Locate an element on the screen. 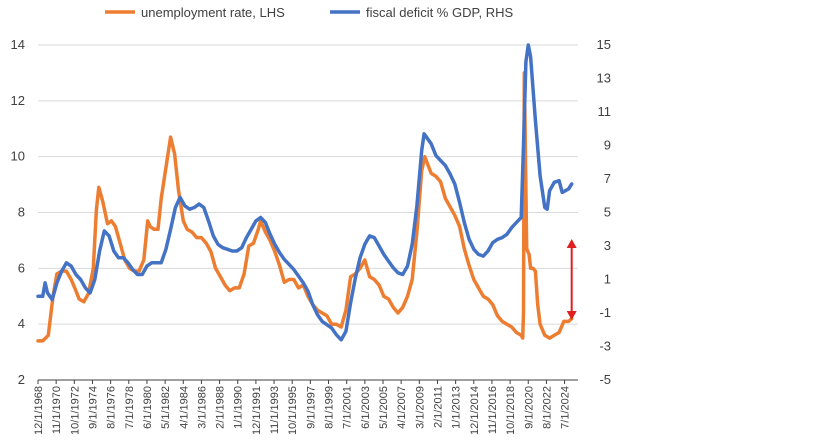 The image size is (830, 445). x-tick-label: 10/1/1972 is located at coordinates (75, 410).